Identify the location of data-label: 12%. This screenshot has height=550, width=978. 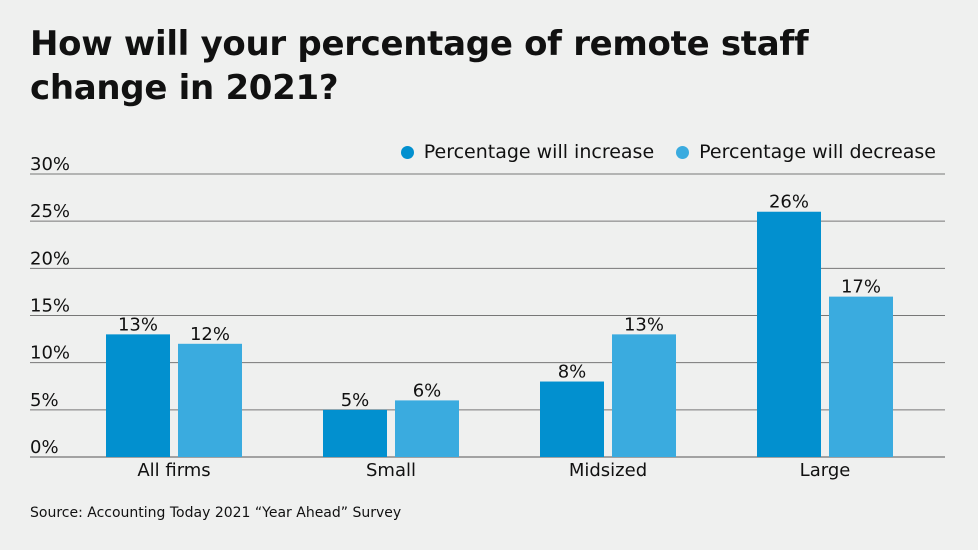
(210, 334).